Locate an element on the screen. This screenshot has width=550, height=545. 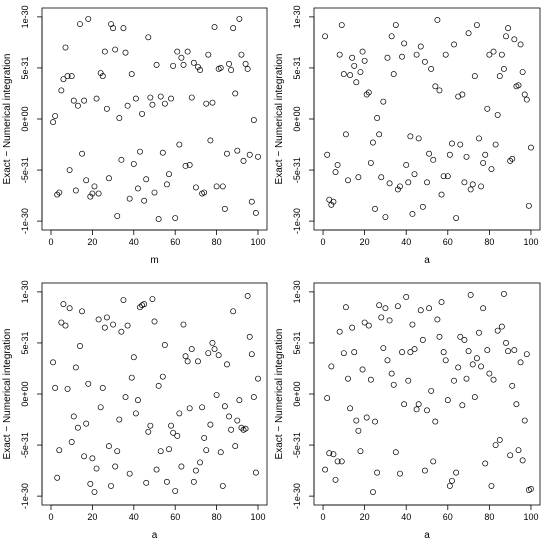
x-axis-title: a is located at coordinates (155, 535).